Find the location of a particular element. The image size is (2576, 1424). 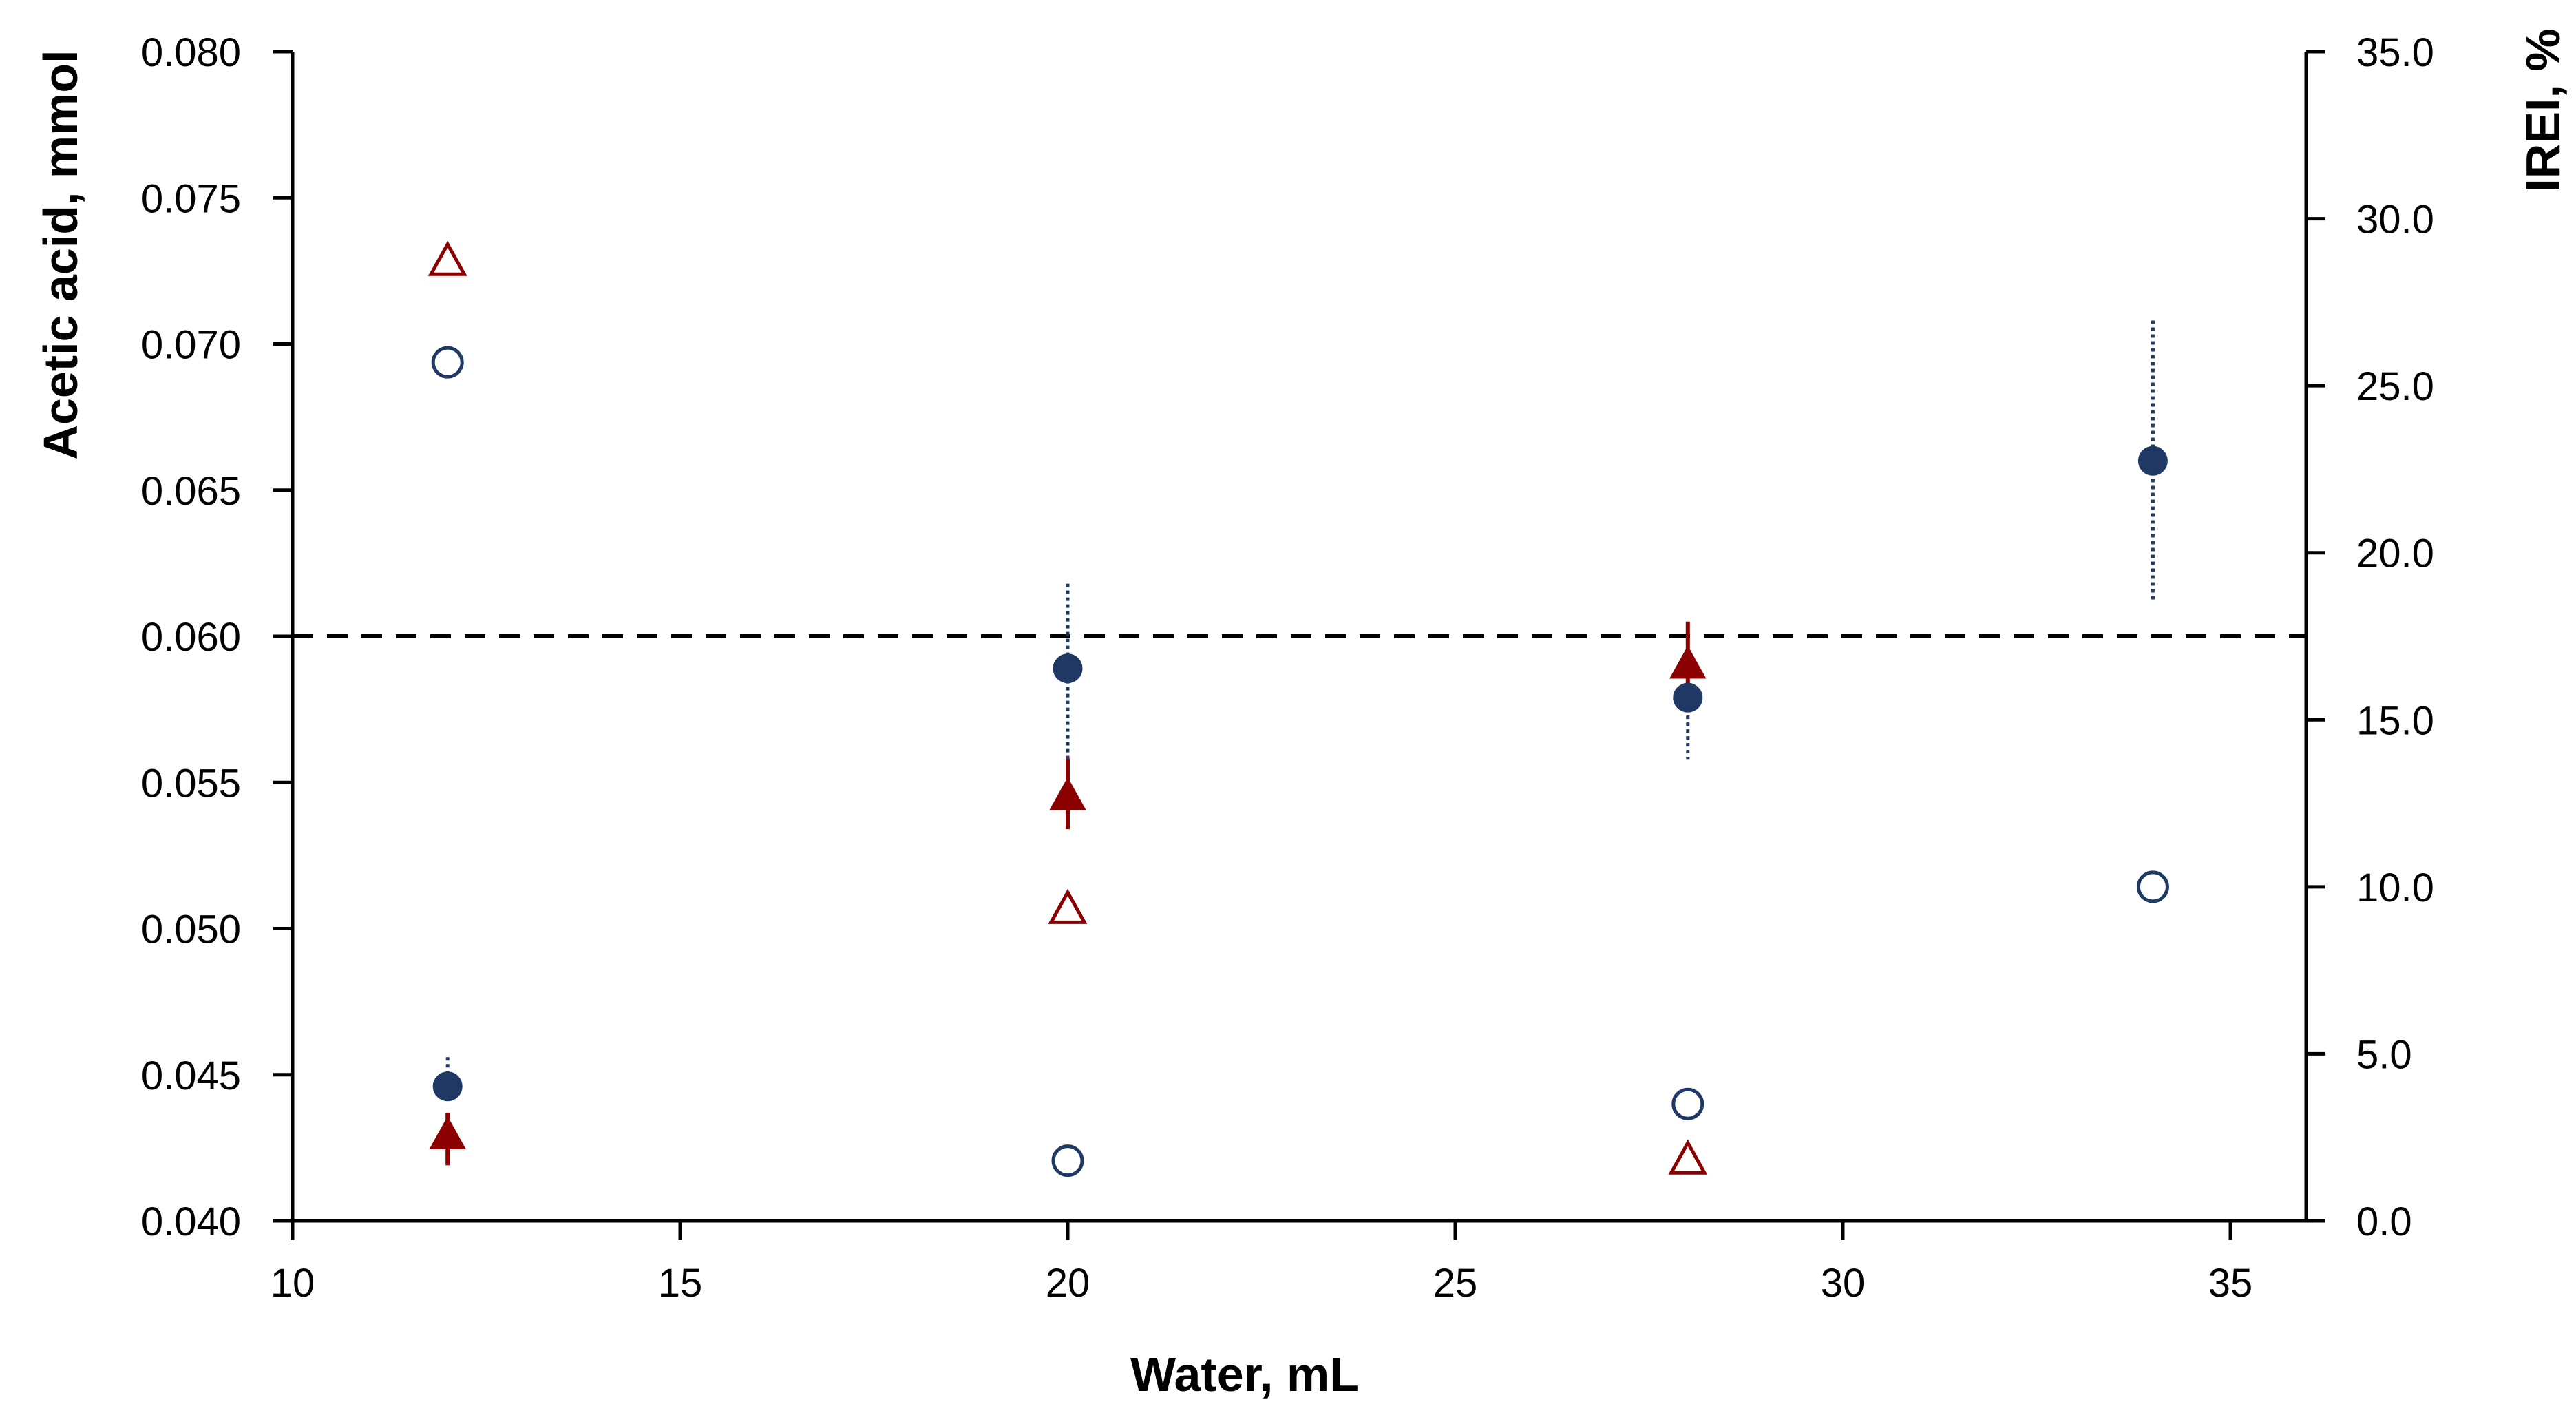

y2-tick-label: 5.0 is located at coordinates (2384, 1054).